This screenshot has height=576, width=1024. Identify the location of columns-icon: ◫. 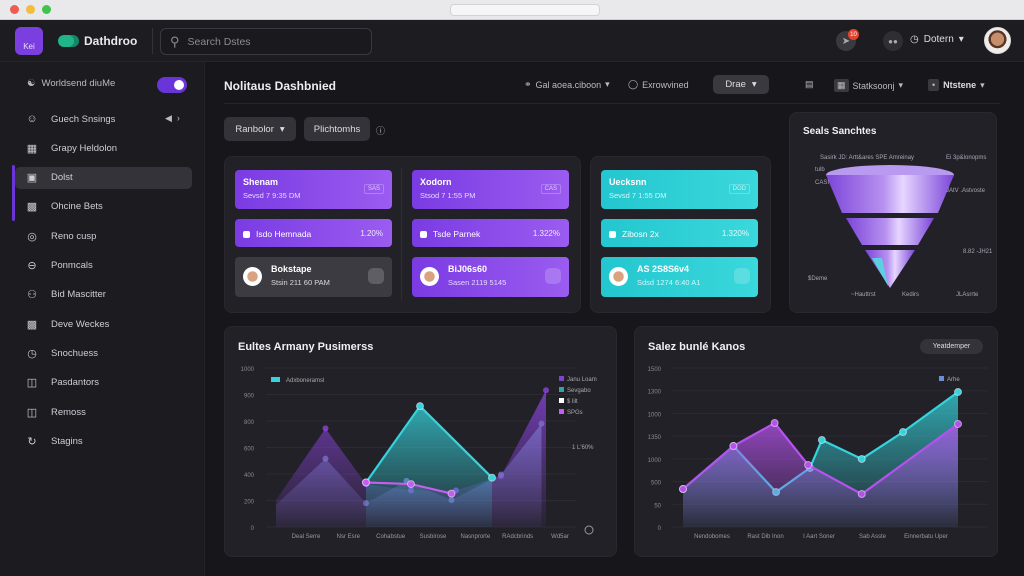
(32, 412).